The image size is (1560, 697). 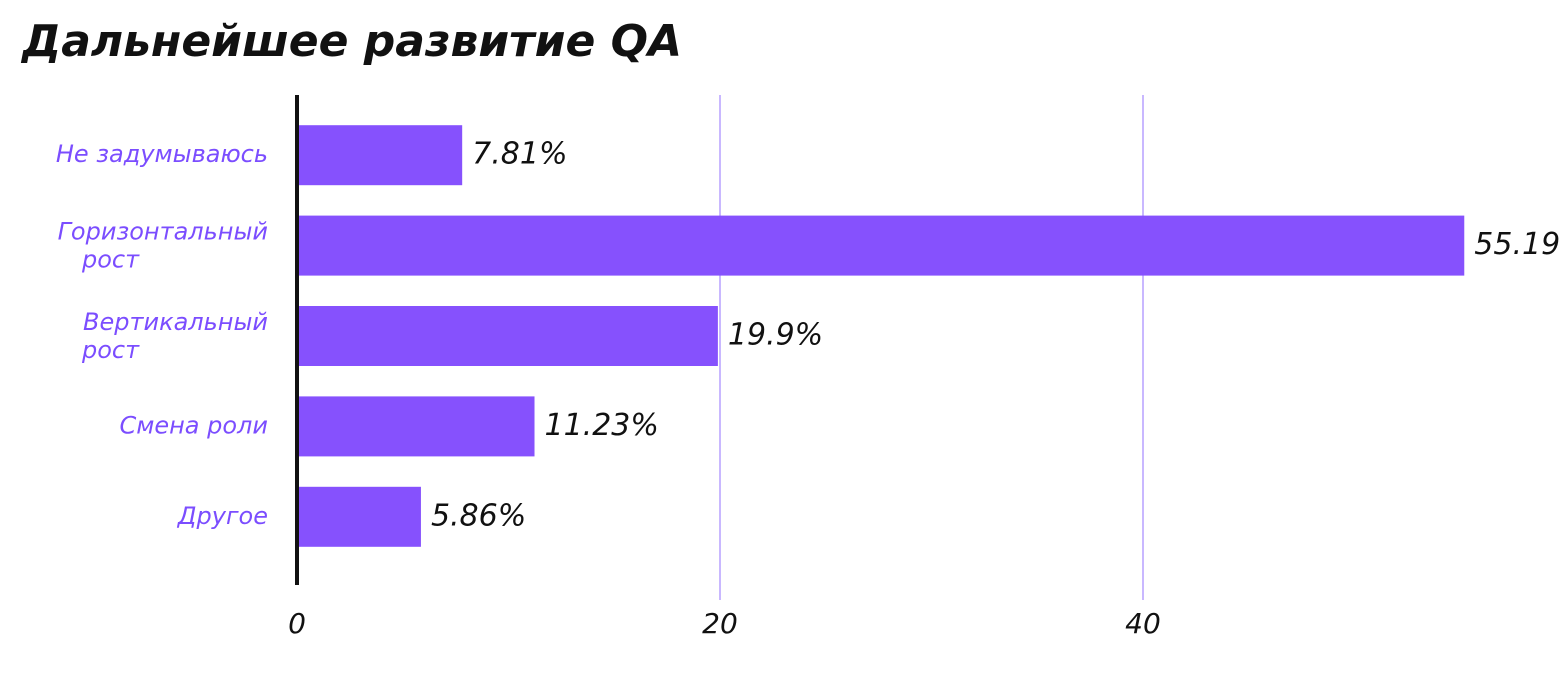 I want to click on y-tick-label: Не задумываюсь, so click(x=162, y=154).